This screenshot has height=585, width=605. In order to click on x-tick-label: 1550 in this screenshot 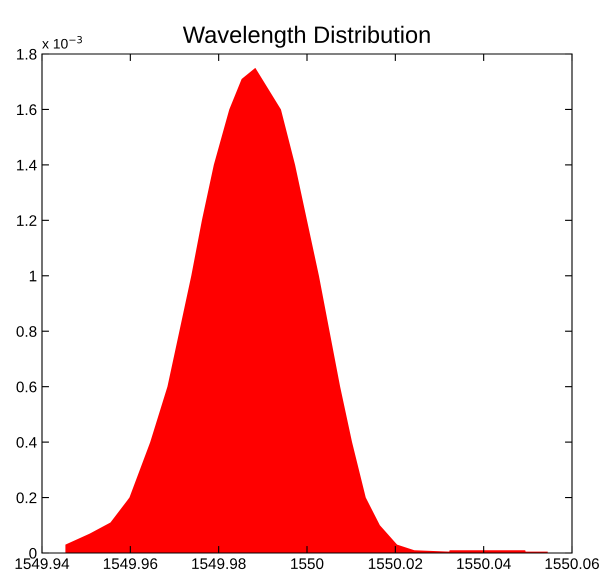, I will do `click(307, 564)`.